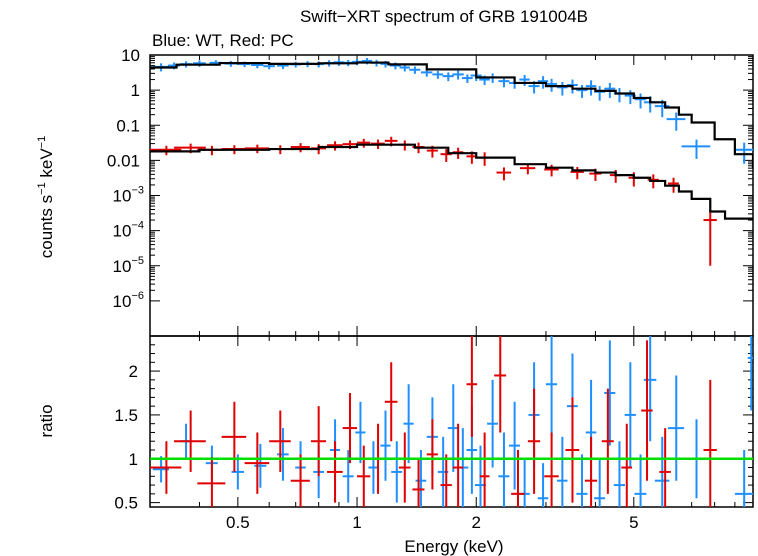 This screenshot has width=758, height=556. Describe the element at coordinates (42, 188) in the screenshot. I see `top-ylabel-exp-1: −1` at that location.